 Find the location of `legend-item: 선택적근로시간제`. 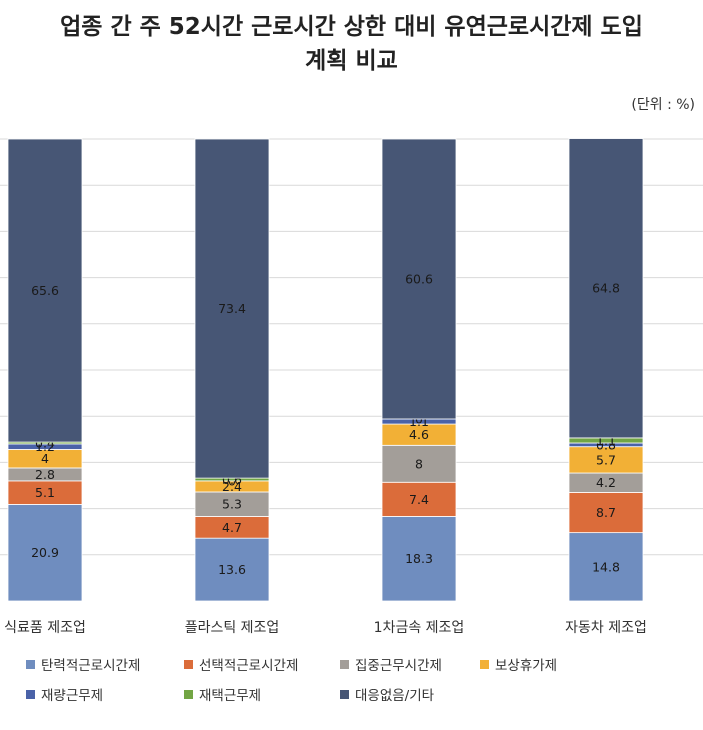

legend-item: 선택적근로시간제 is located at coordinates (241, 664).